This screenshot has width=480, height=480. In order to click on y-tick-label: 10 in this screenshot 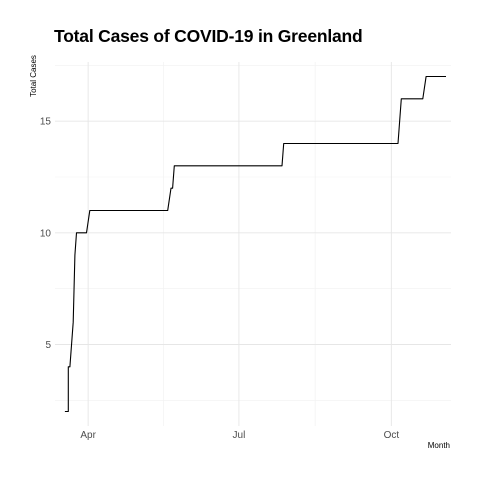, I will do `click(46, 233)`.